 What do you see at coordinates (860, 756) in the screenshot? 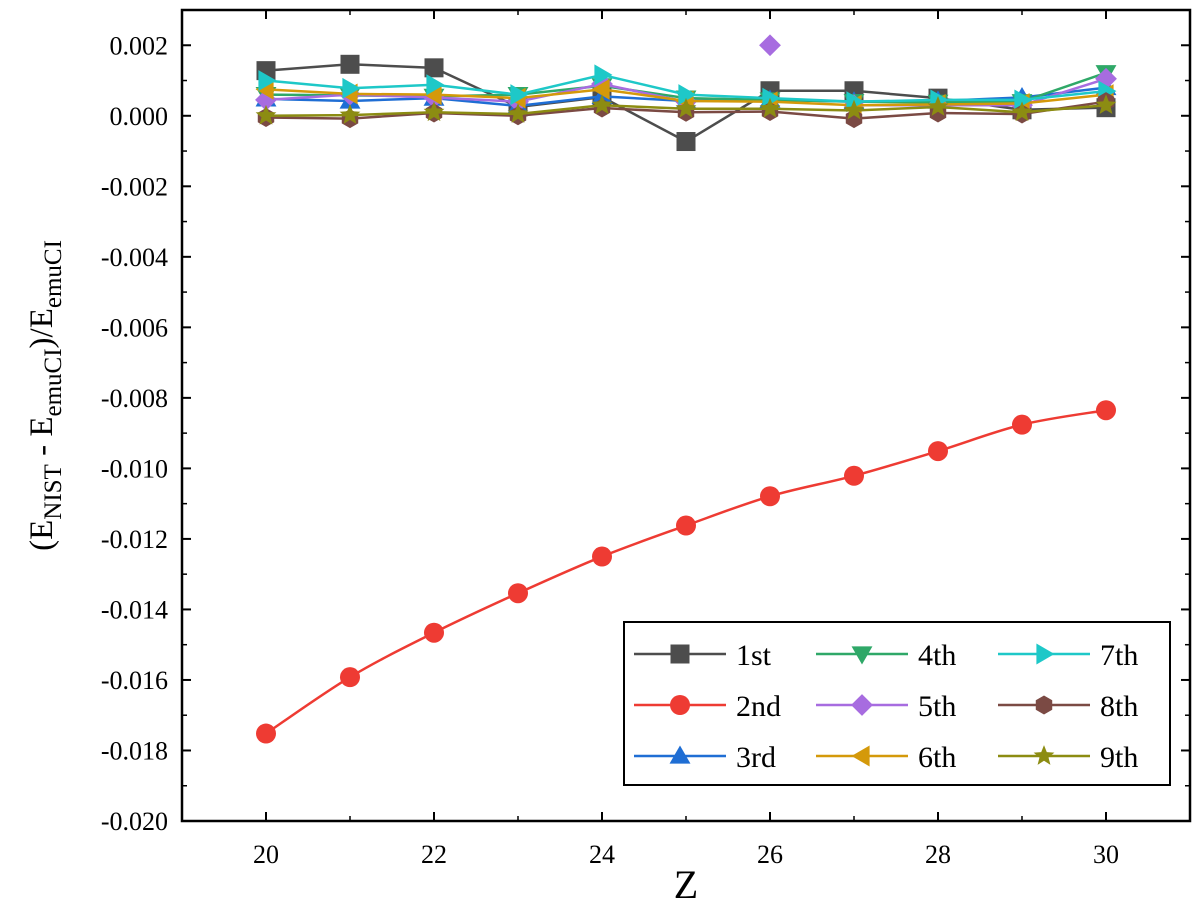
I see `legend-marker-6th` at bounding box center [860, 756].